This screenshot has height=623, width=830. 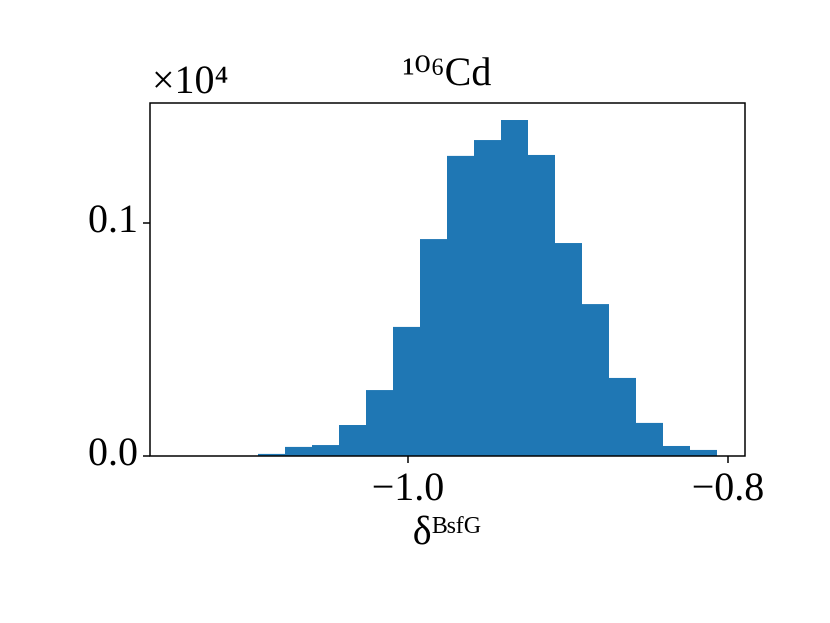 I want to click on y-tick-label: 0.0, so click(x=113, y=451).